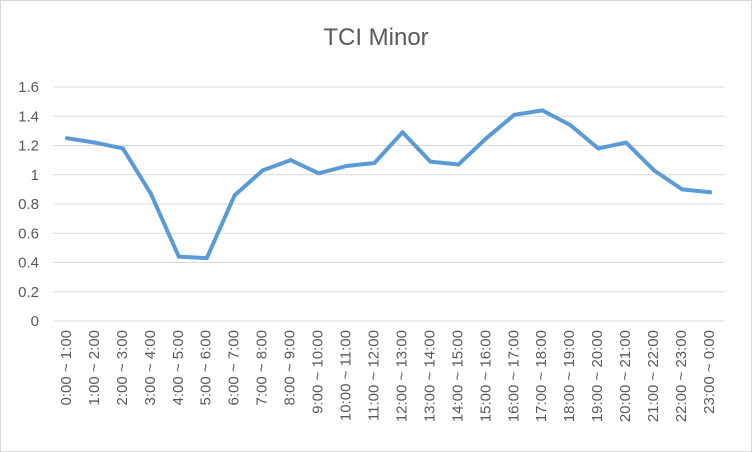 This screenshot has height=452, width=752. I want to click on x-tick-label: 20:00 ~ 21:00, so click(625, 376).